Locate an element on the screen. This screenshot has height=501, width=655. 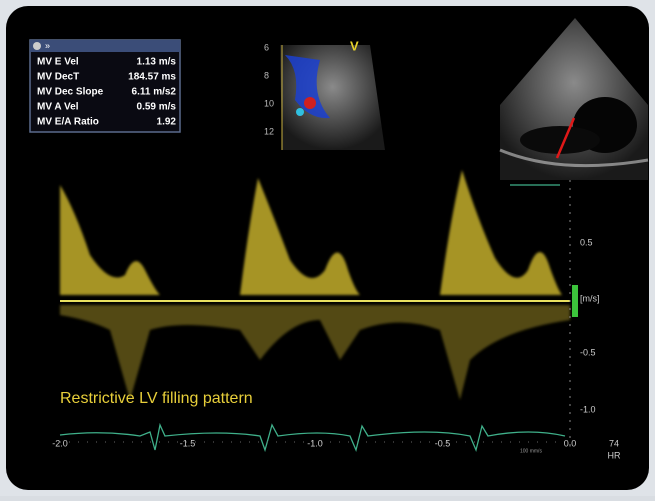
measurement-value: 1.92 is located at coordinates (167, 122).